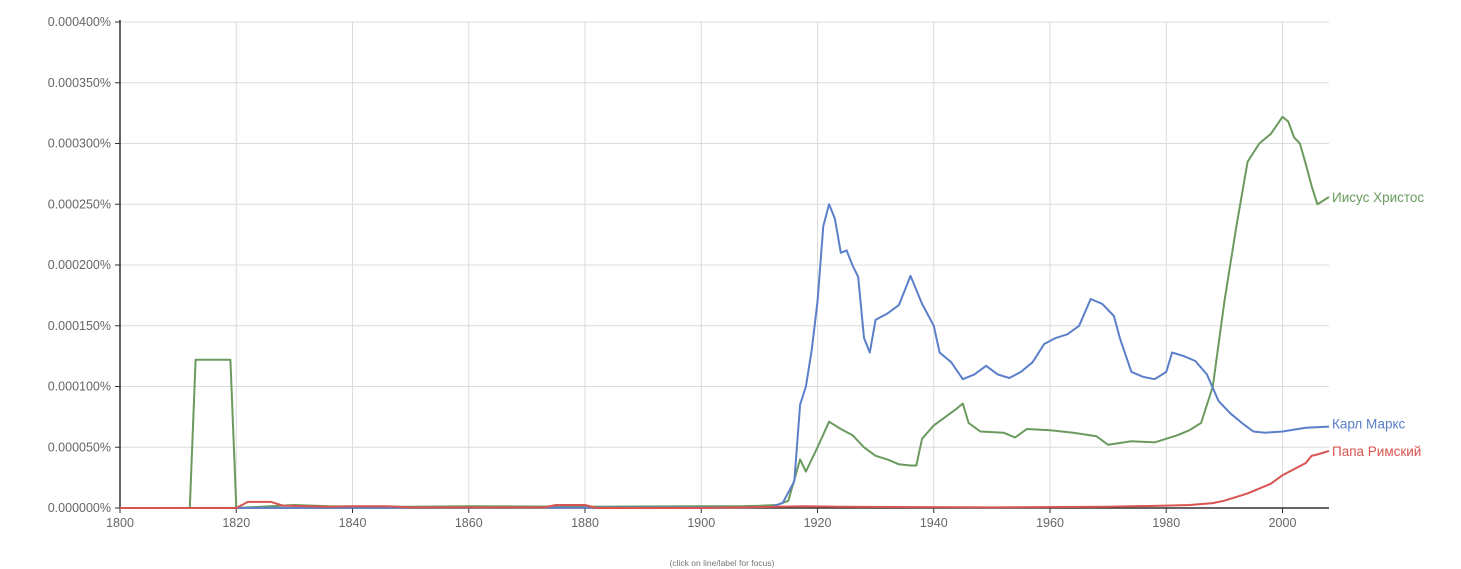  Describe the element at coordinates (236, 523) in the screenshot. I see `x-tick-label: 1820` at that location.